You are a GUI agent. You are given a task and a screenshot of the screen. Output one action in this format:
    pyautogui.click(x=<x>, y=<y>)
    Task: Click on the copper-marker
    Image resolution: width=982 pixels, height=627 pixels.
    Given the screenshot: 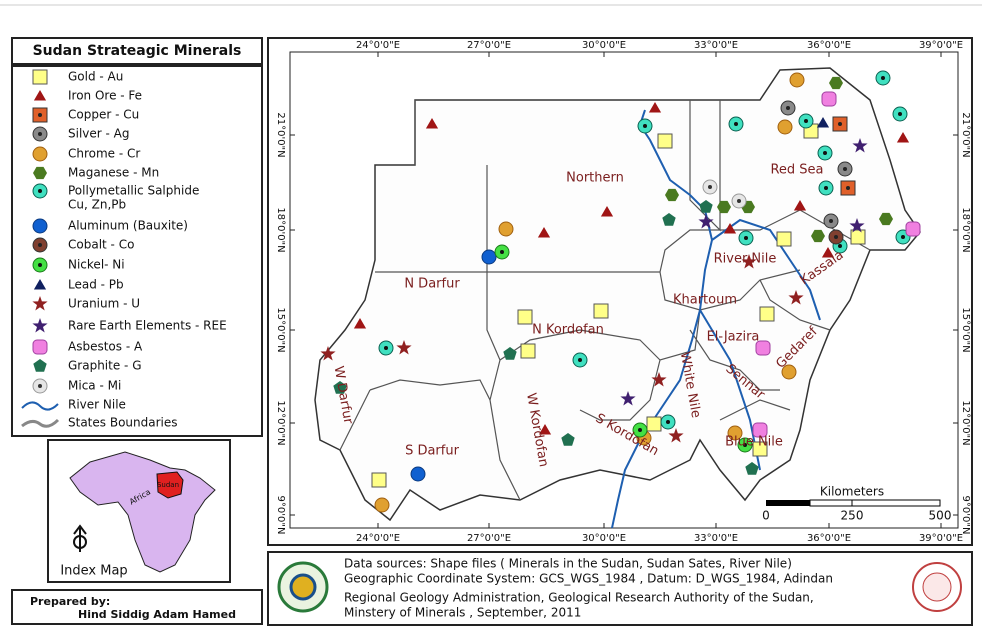 What is the action you would take?
    pyautogui.click(x=40, y=115)
    